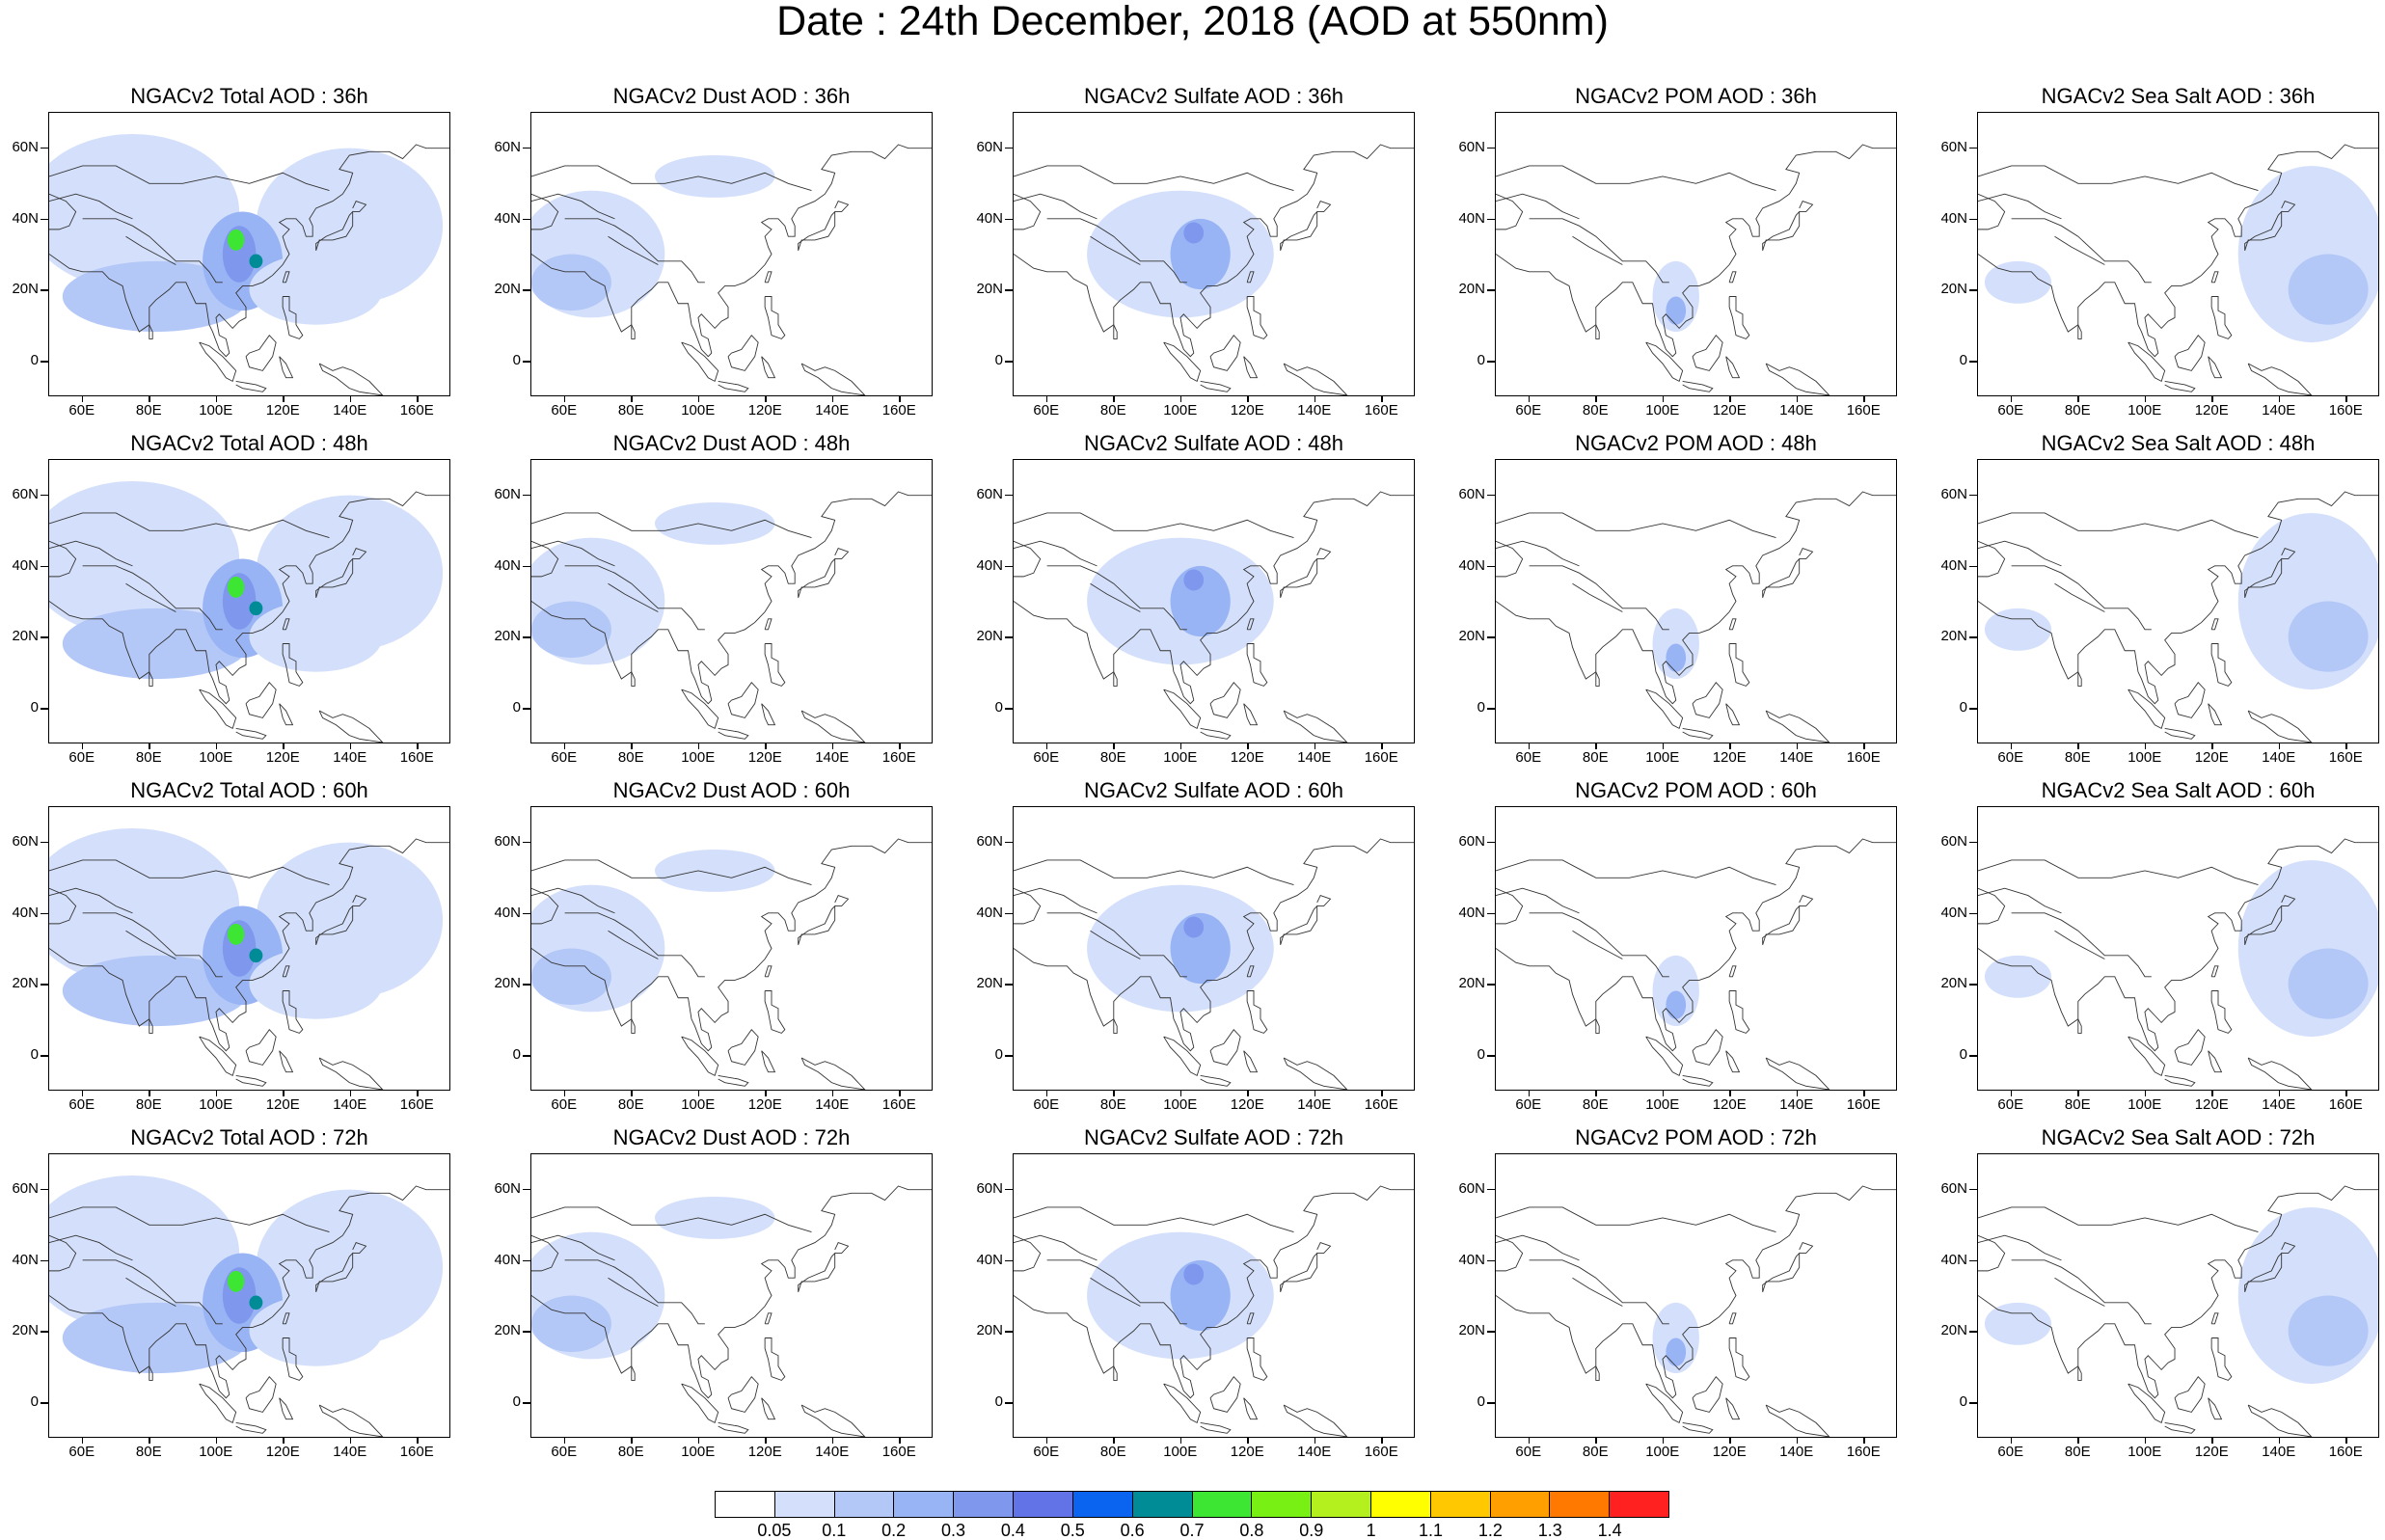 Image resolution: width=2385 pixels, height=1540 pixels. What do you see at coordinates (1214, 254) in the screenshot?
I see `map-plot-area` at bounding box center [1214, 254].